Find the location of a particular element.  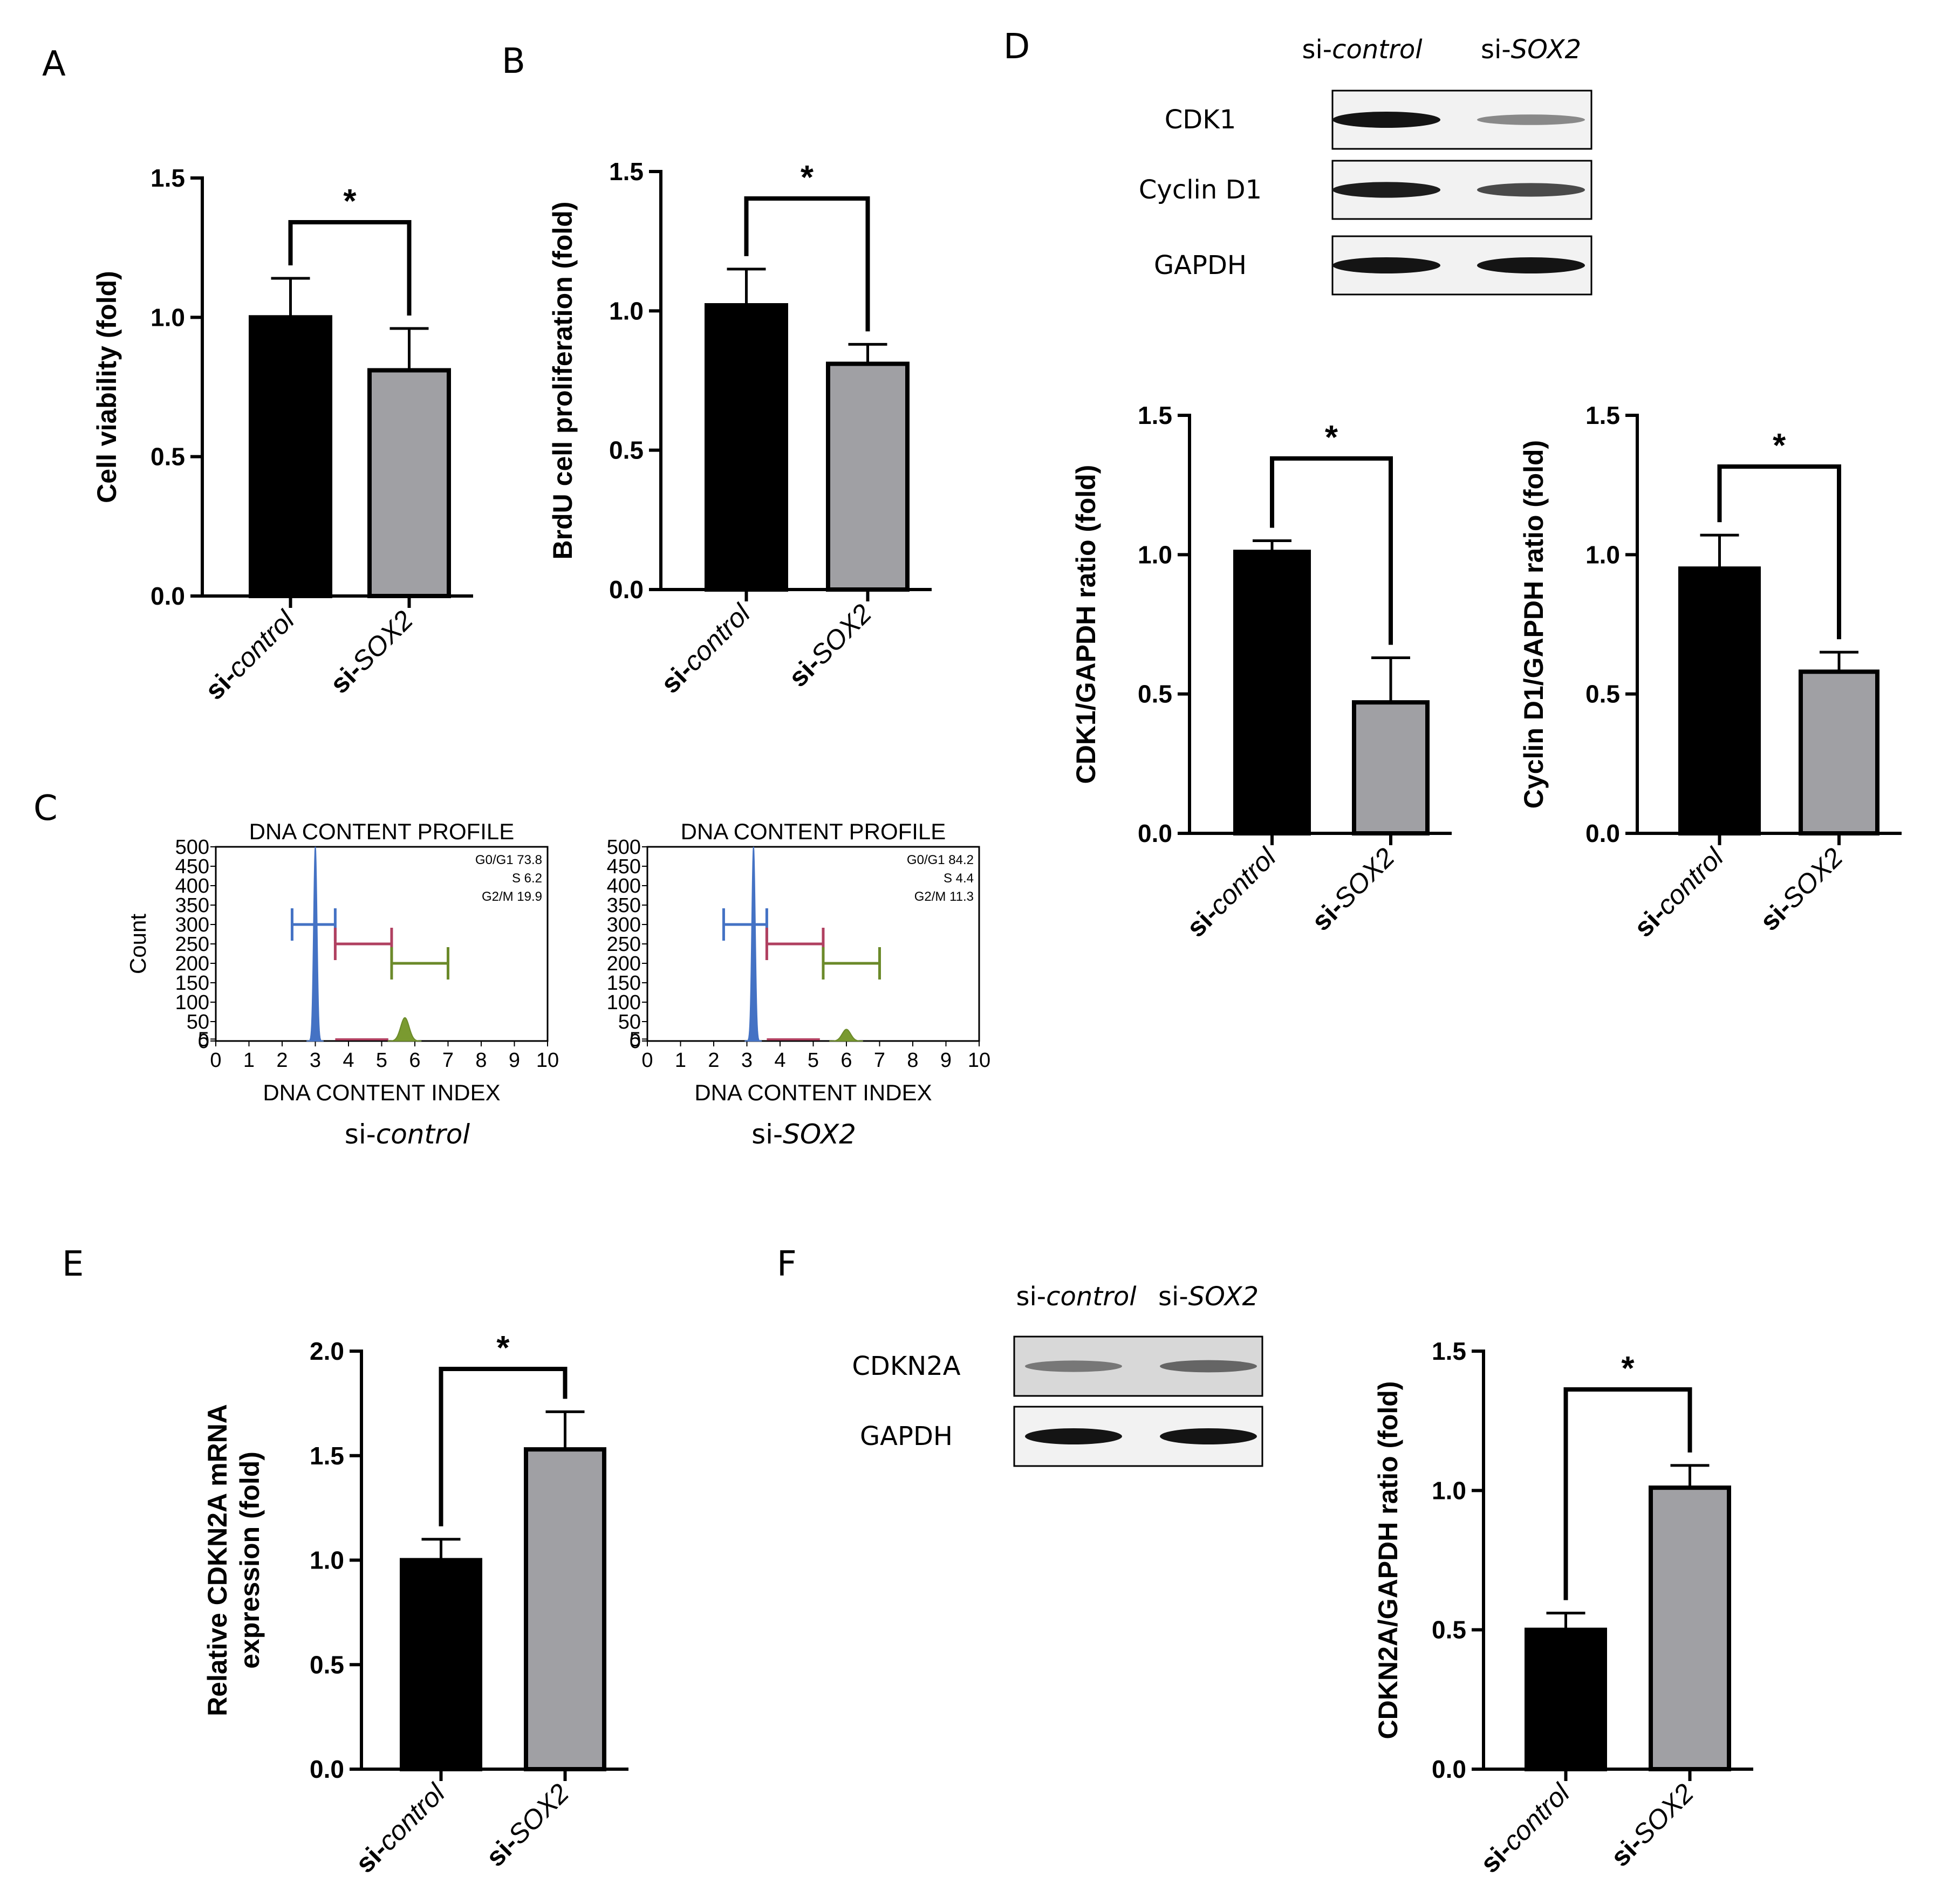

y-tick-label: 300 is located at coordinates (192, 925).